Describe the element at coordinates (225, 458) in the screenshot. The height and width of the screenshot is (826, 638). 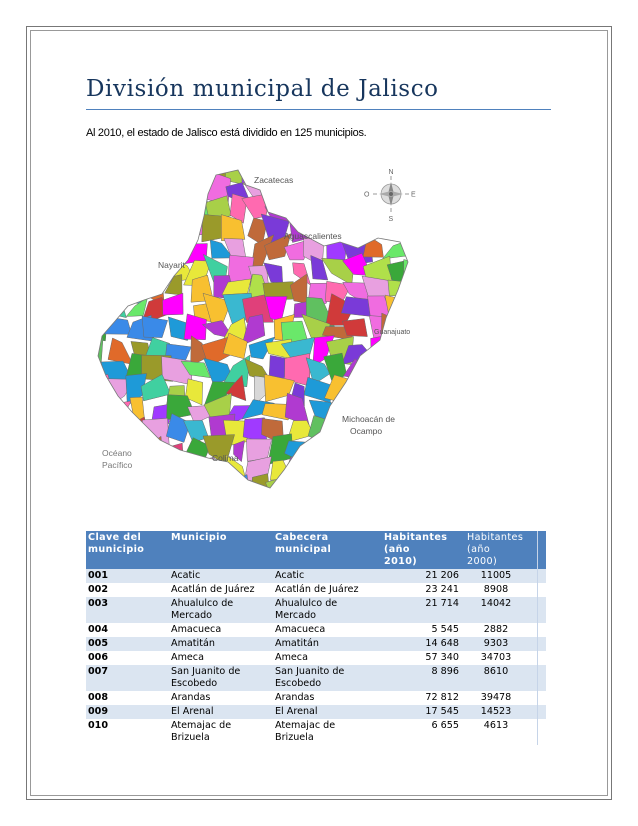
I see `label-colima: Colima` at that location.